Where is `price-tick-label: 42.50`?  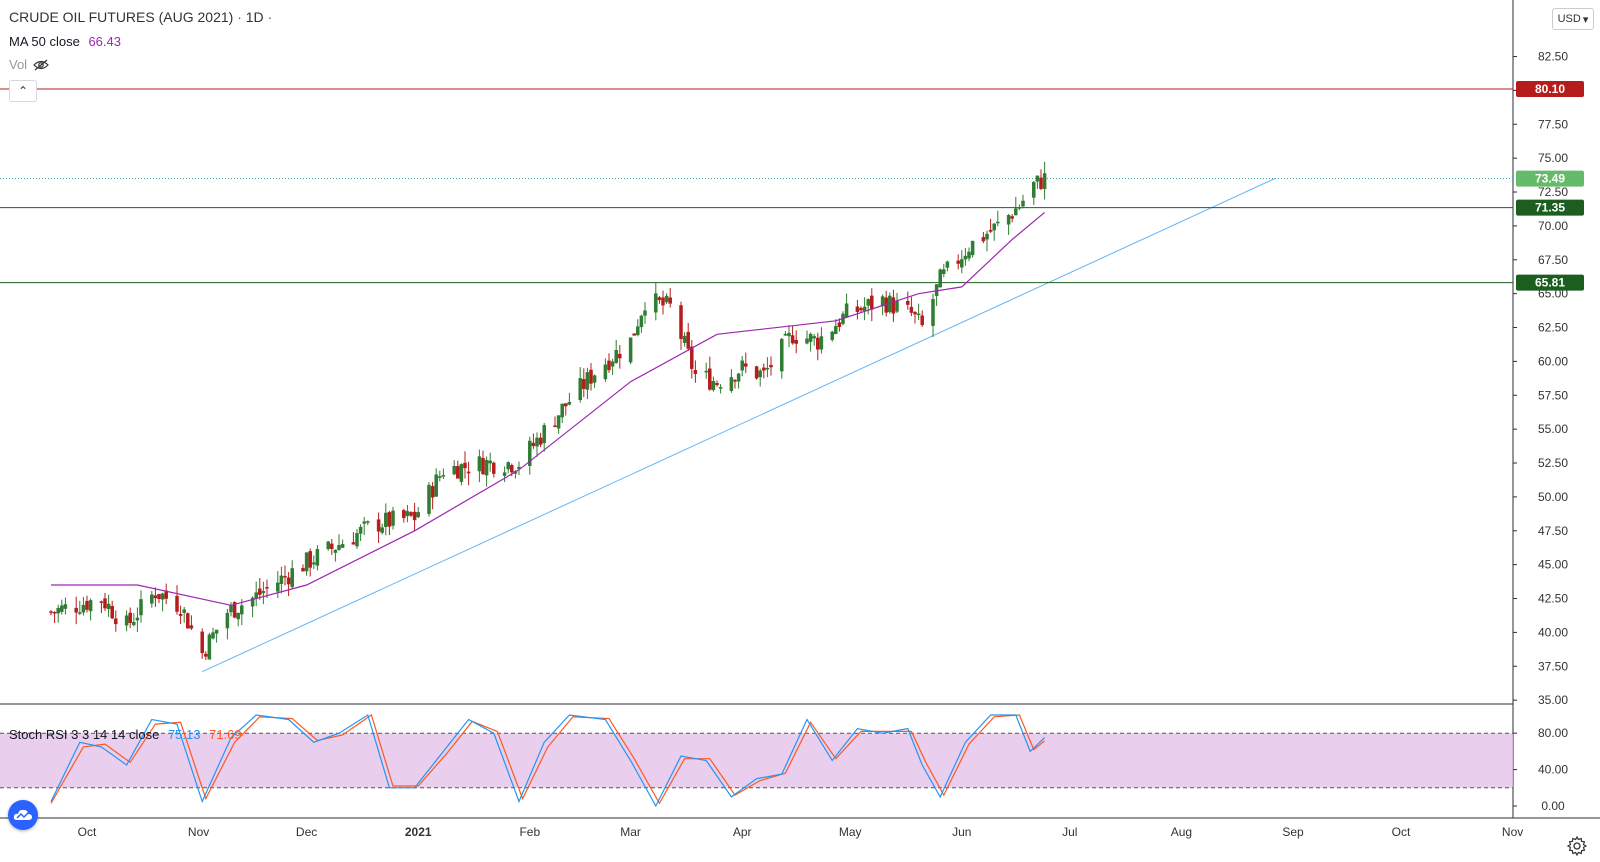 price-tick-label: 42.50 is located at coordinates (1553, 599).